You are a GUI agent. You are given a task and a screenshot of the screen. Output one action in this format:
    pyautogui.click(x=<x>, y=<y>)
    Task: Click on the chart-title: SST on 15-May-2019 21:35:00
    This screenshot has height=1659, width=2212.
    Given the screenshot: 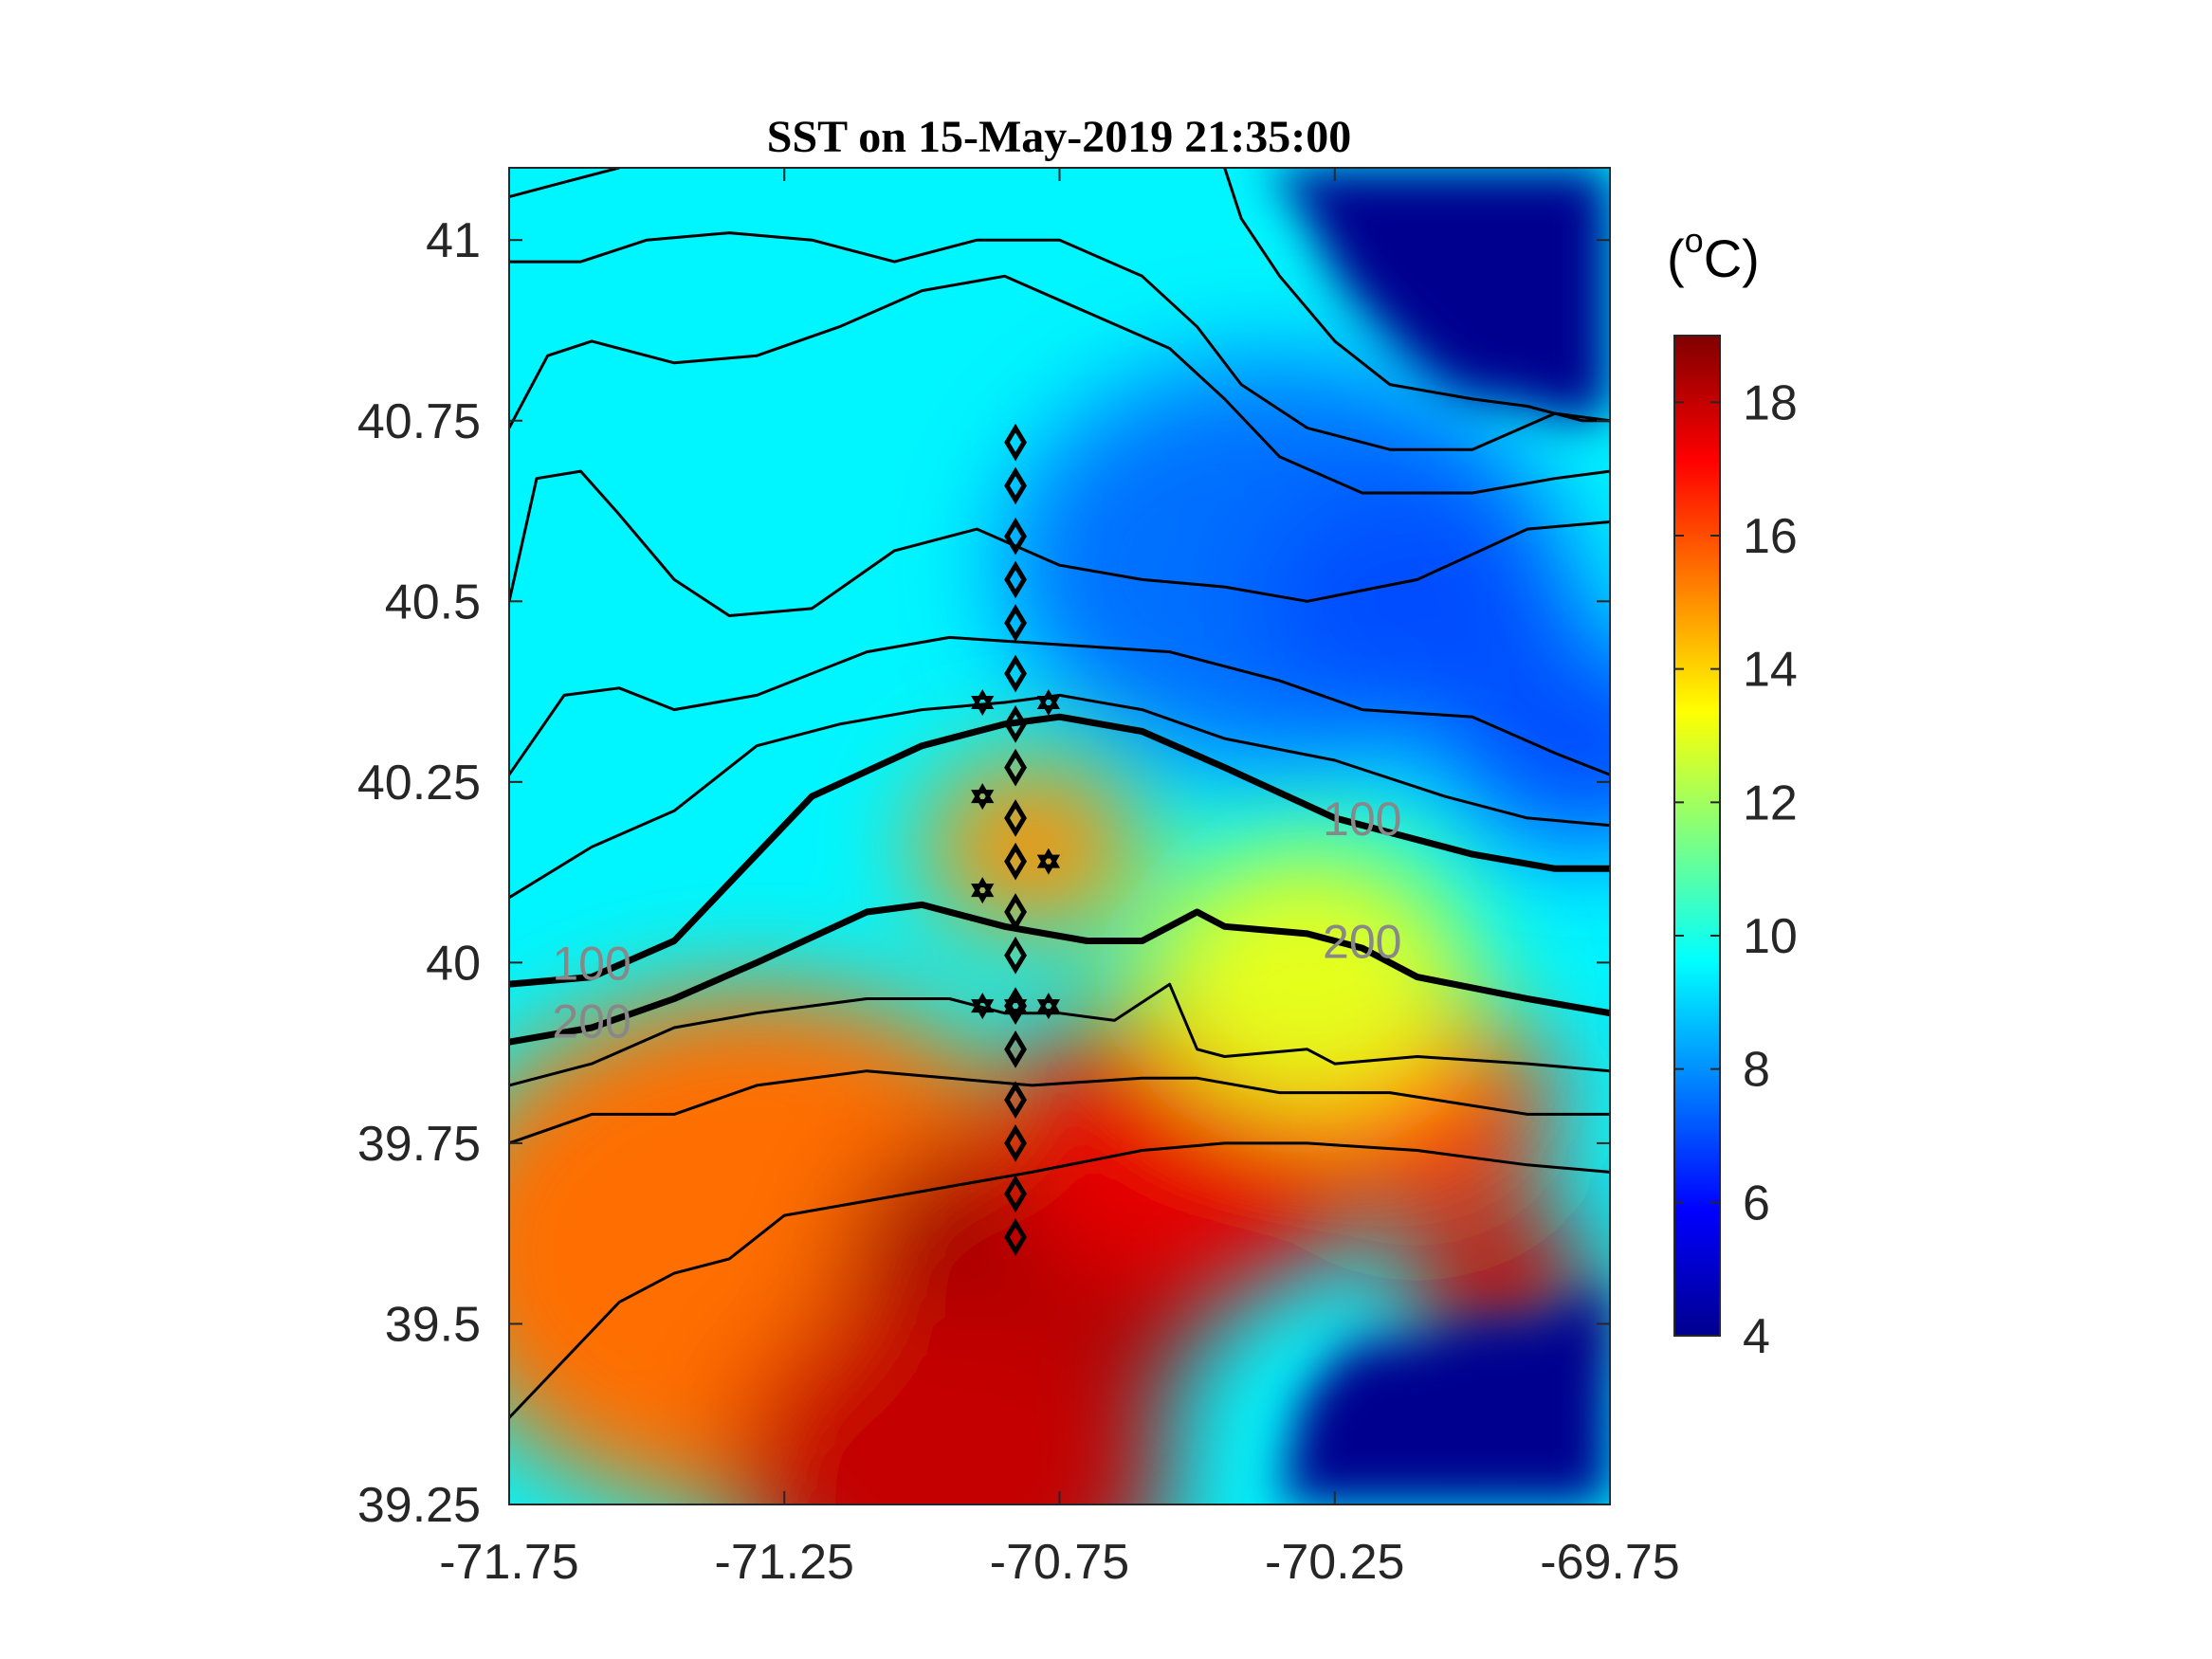 What is the action you would take?
    pyautogui.click(x=1059, y=137)
    